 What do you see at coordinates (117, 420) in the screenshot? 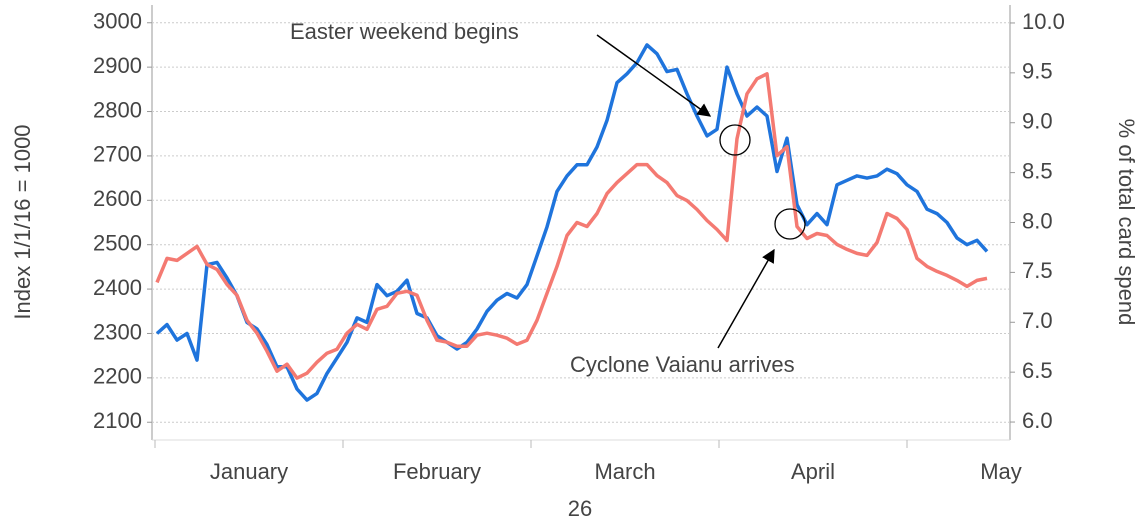
I see `y-tick-label: 2100` at bounding box center [117, 420].